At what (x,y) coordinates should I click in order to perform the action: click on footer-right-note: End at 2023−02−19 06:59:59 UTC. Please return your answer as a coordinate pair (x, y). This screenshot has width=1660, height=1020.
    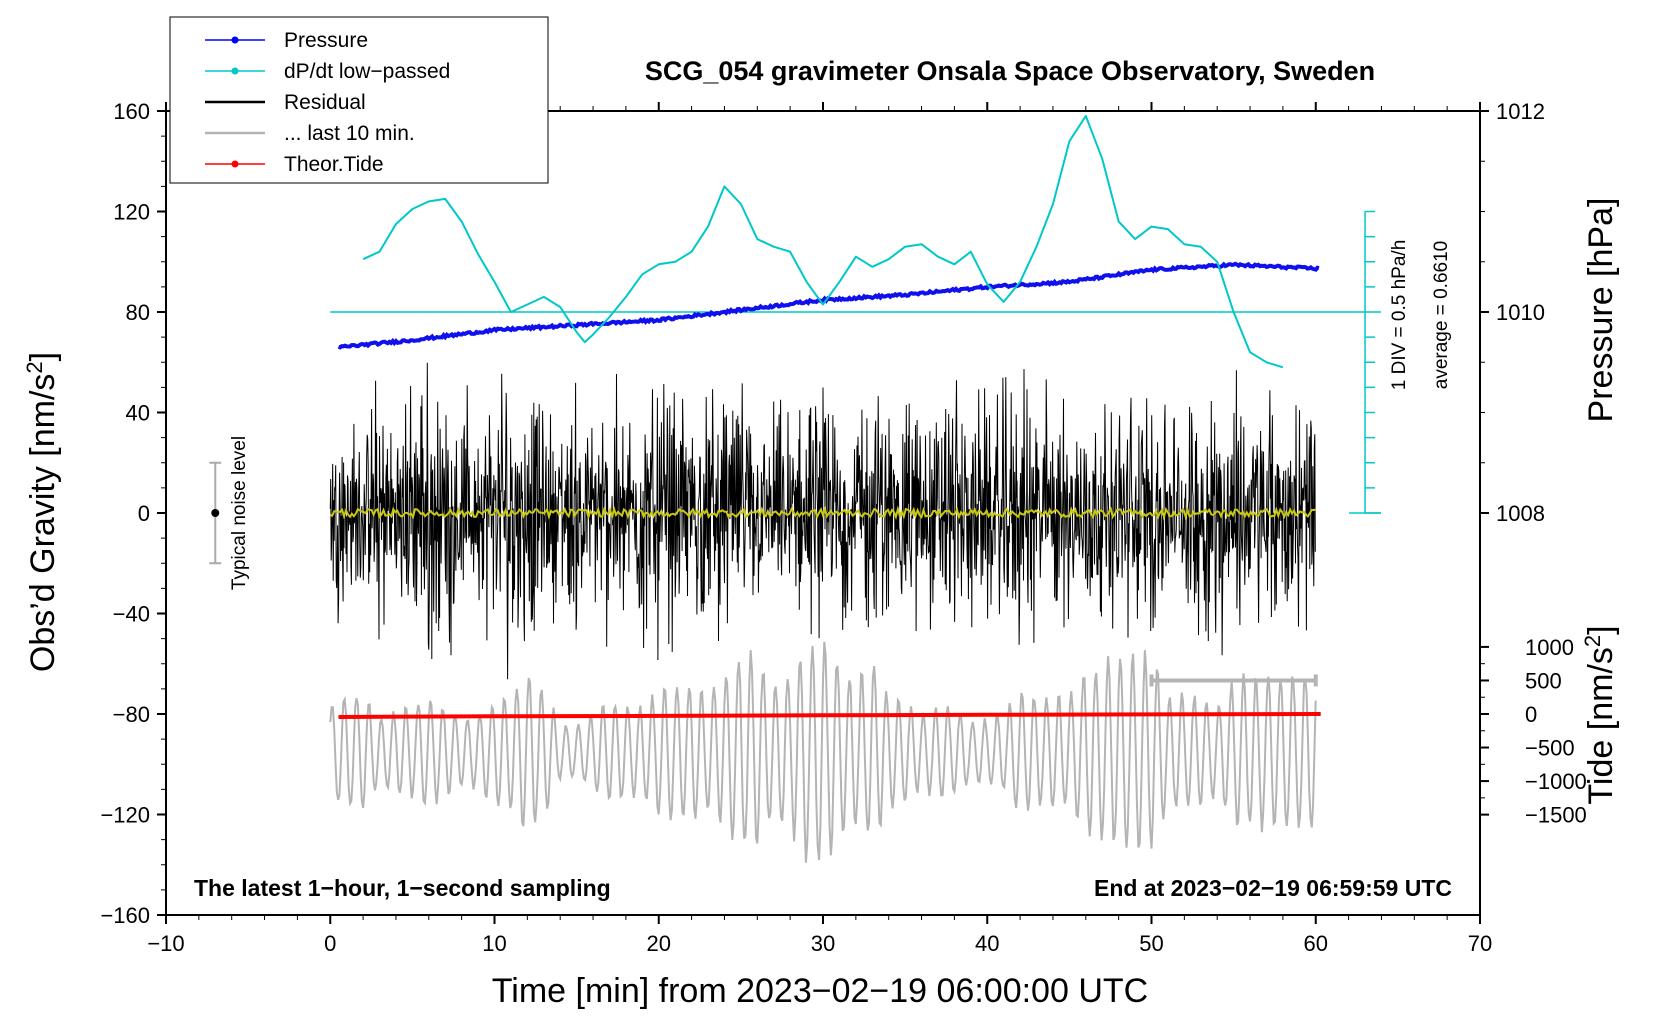
    Looking at the image, I should click on (1273, 888).